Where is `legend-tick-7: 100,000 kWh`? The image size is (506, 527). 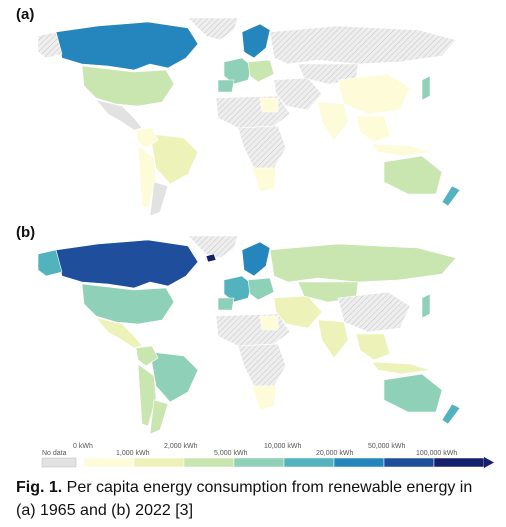
legend-tick-7: 100,000 kWh is located at coordinates (436, 453).